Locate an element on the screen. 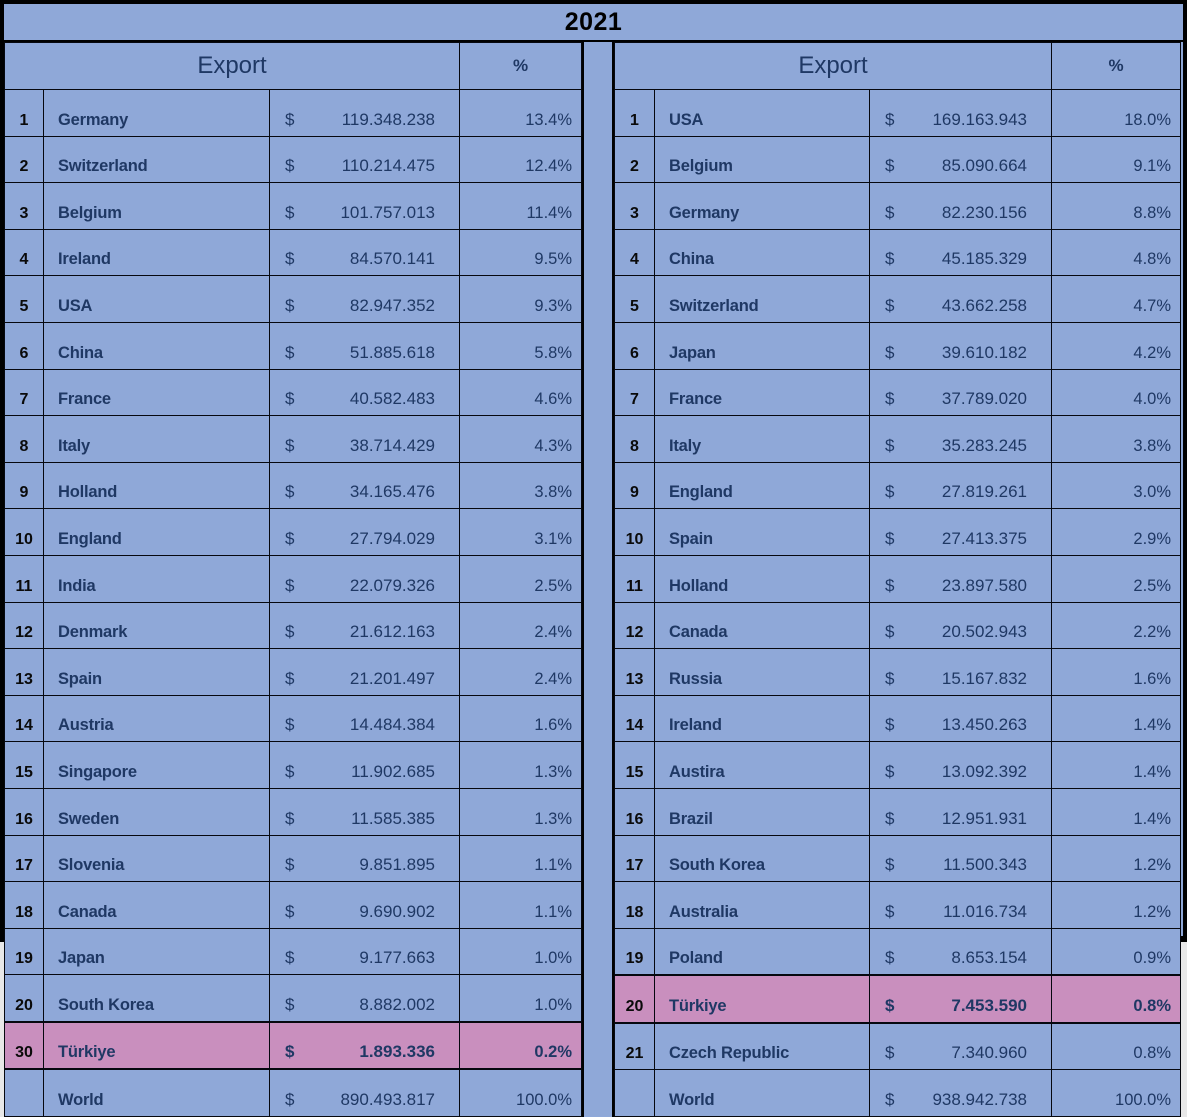  percent-cell: 3.8% is located at coordinates (1116, 439).